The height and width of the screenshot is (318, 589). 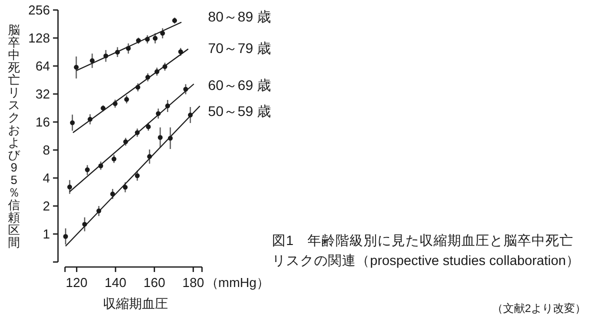 I want to click on text: 80～89 歳, so click(x=240, y=16).